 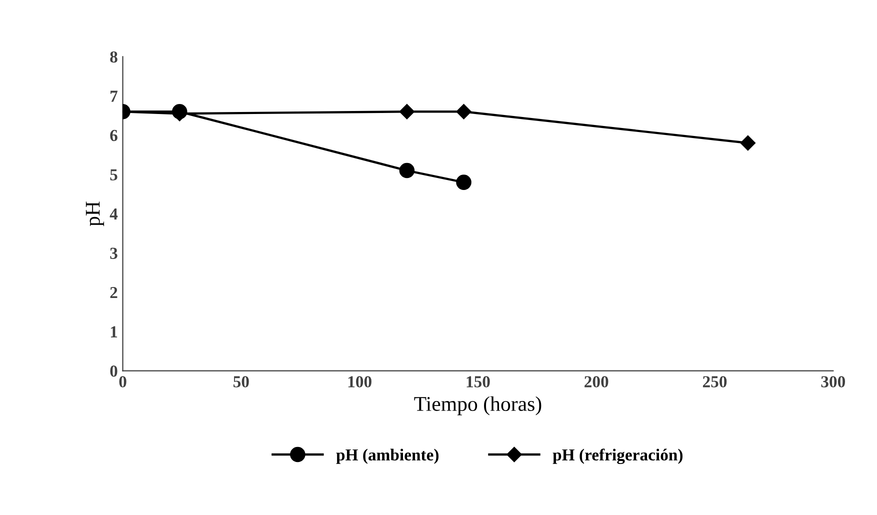 What do you see at coordinates (95, 214) in the screenshot?
I see `y-axis-title: pH` at bounding box center [95, 214].